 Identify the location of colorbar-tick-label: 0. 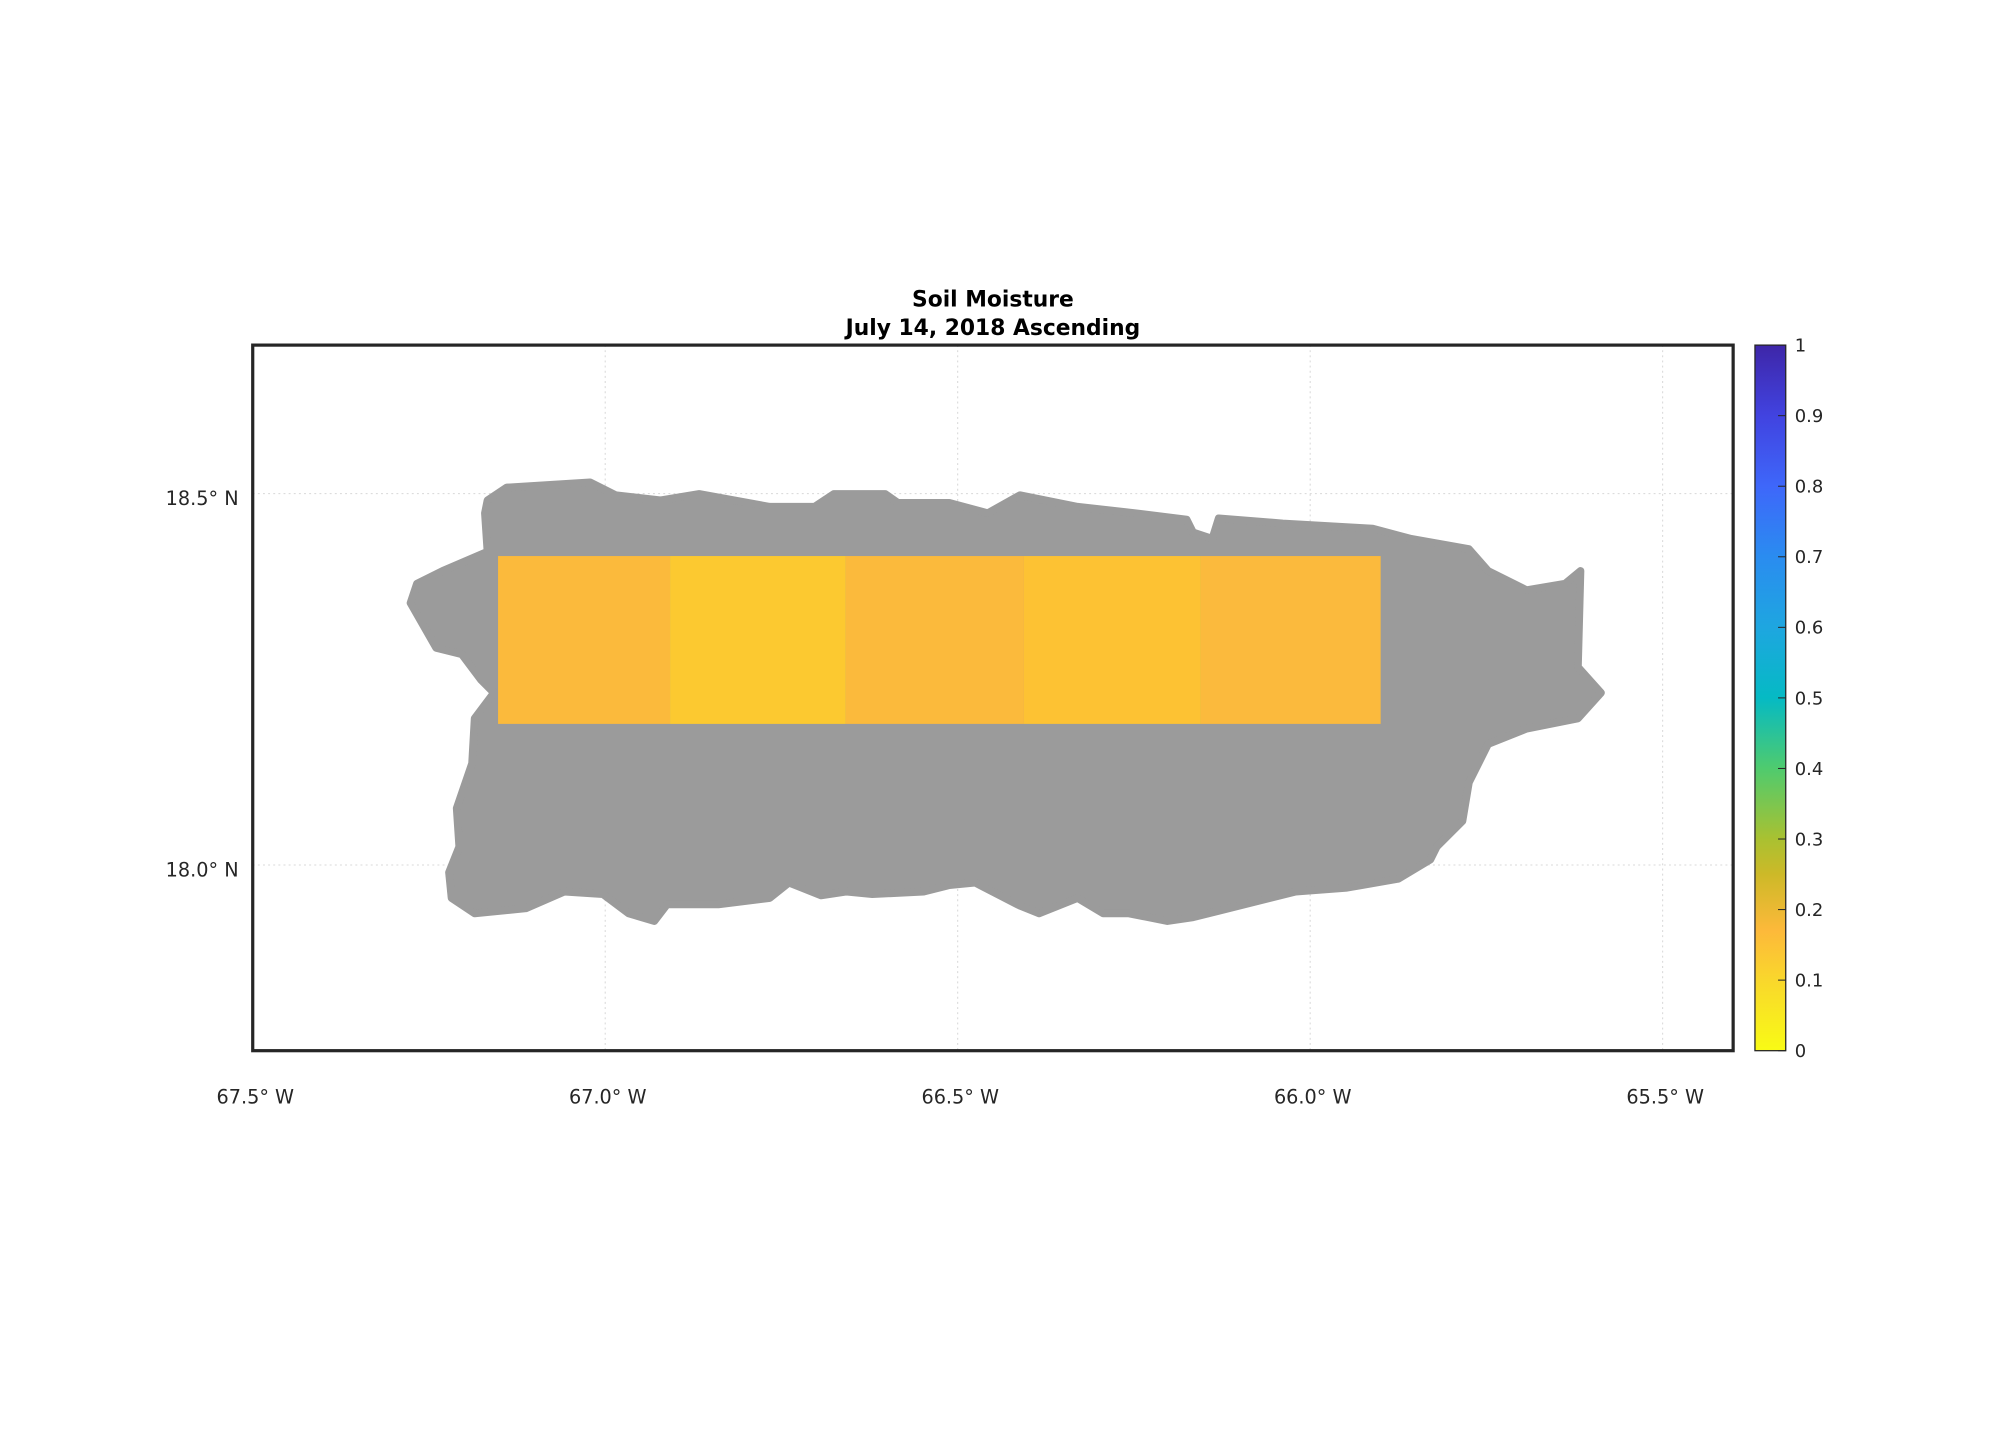
(1800, 1051).